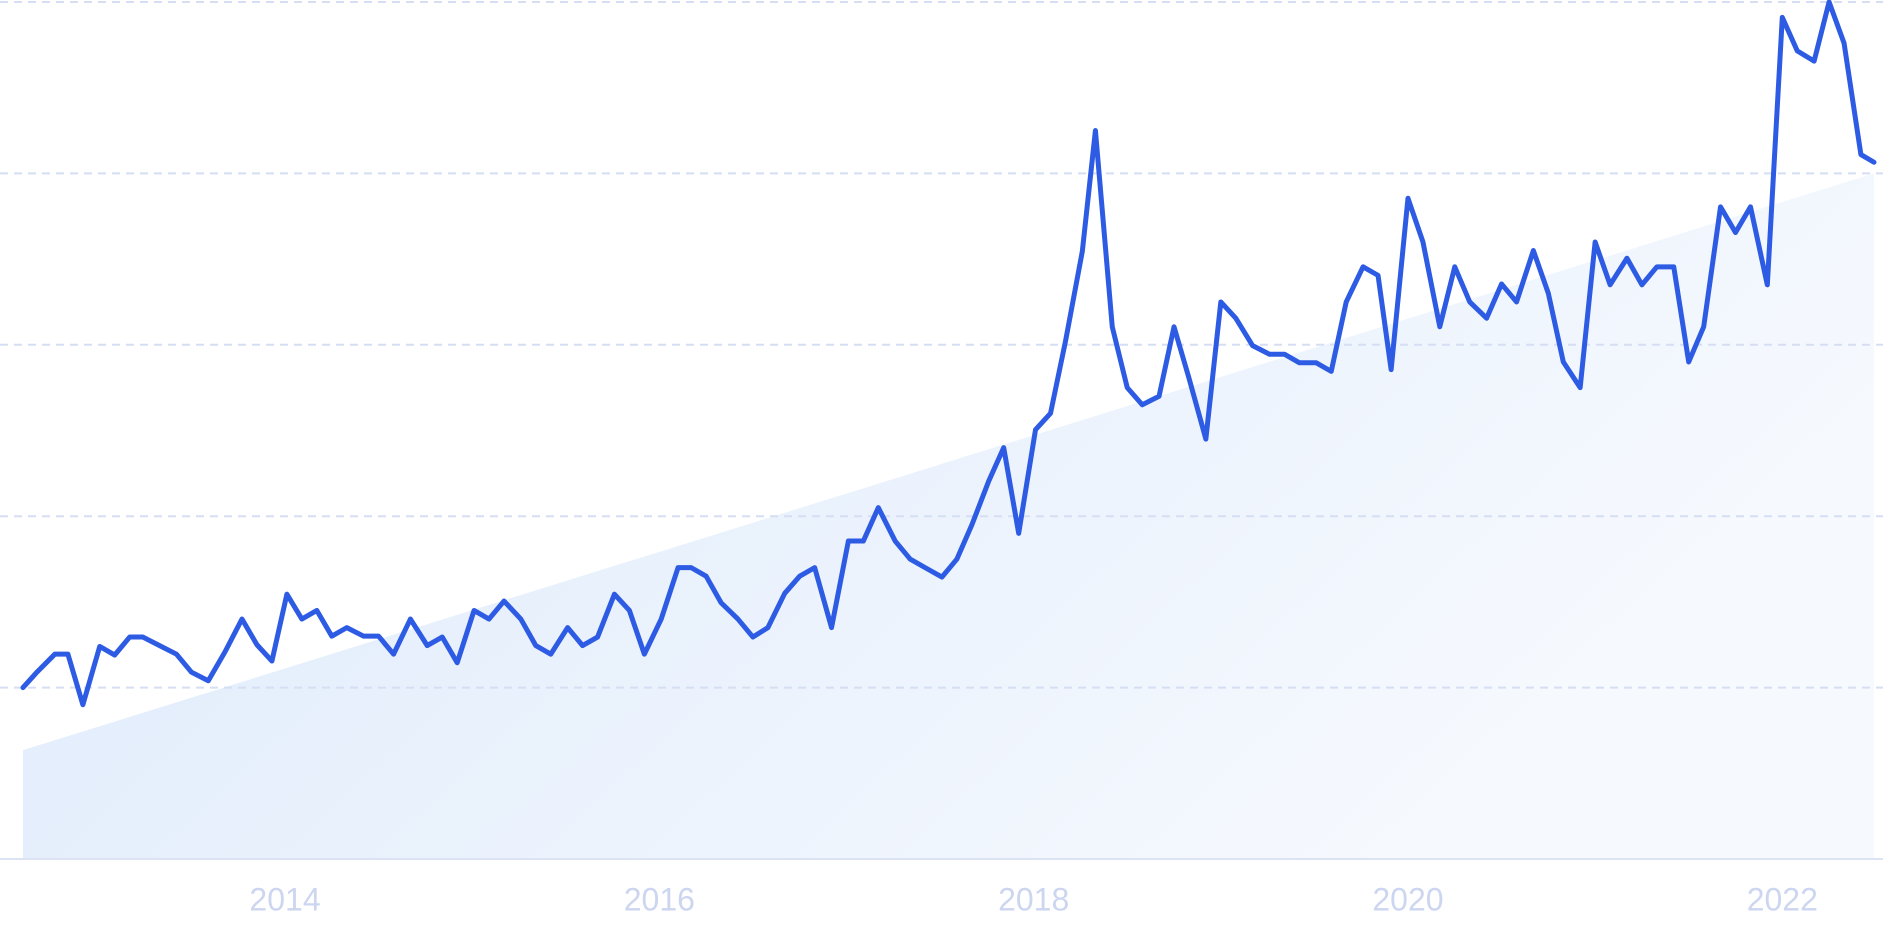  I want to click on x-tick-label: 2018, so click(1033, 899).